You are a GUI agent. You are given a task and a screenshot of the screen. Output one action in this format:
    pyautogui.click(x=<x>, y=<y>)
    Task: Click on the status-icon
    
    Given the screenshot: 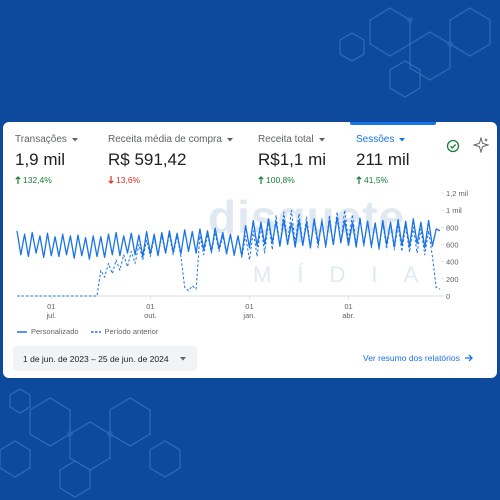 What is the action you would take?
    pyautogui.click(x=453, y=146)
    